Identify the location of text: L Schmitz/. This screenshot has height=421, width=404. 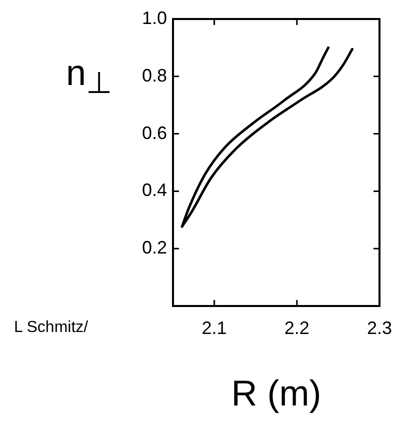
(51, 327).